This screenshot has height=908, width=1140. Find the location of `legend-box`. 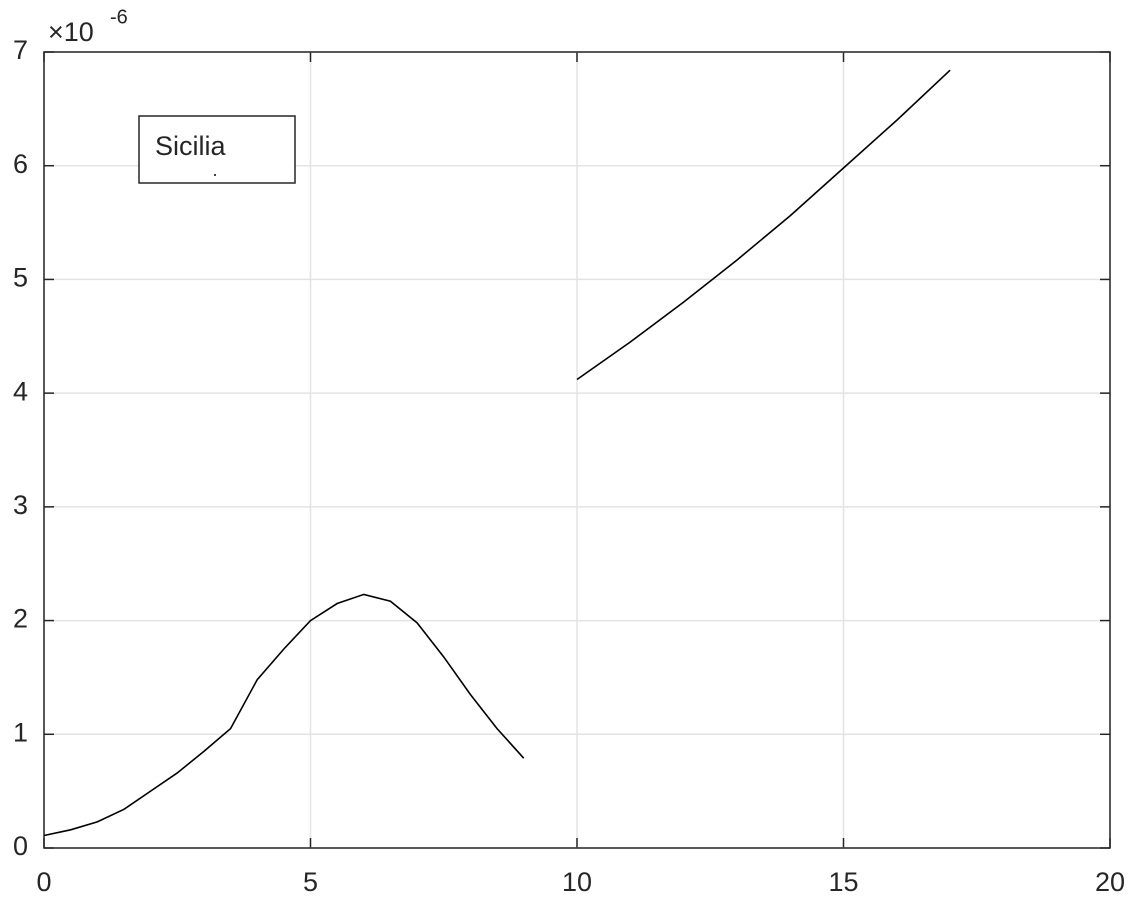

legend-box is located at coordinates (217, 149).